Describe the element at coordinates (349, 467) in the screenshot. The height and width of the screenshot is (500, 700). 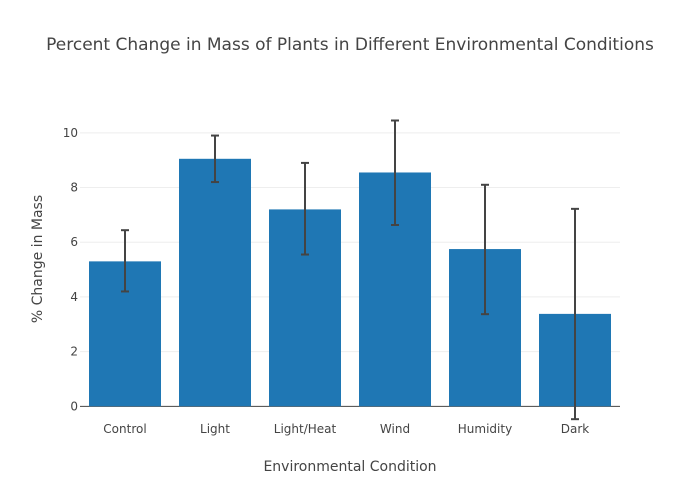
I see `x-axis-label: Environmental Condition` at that location.